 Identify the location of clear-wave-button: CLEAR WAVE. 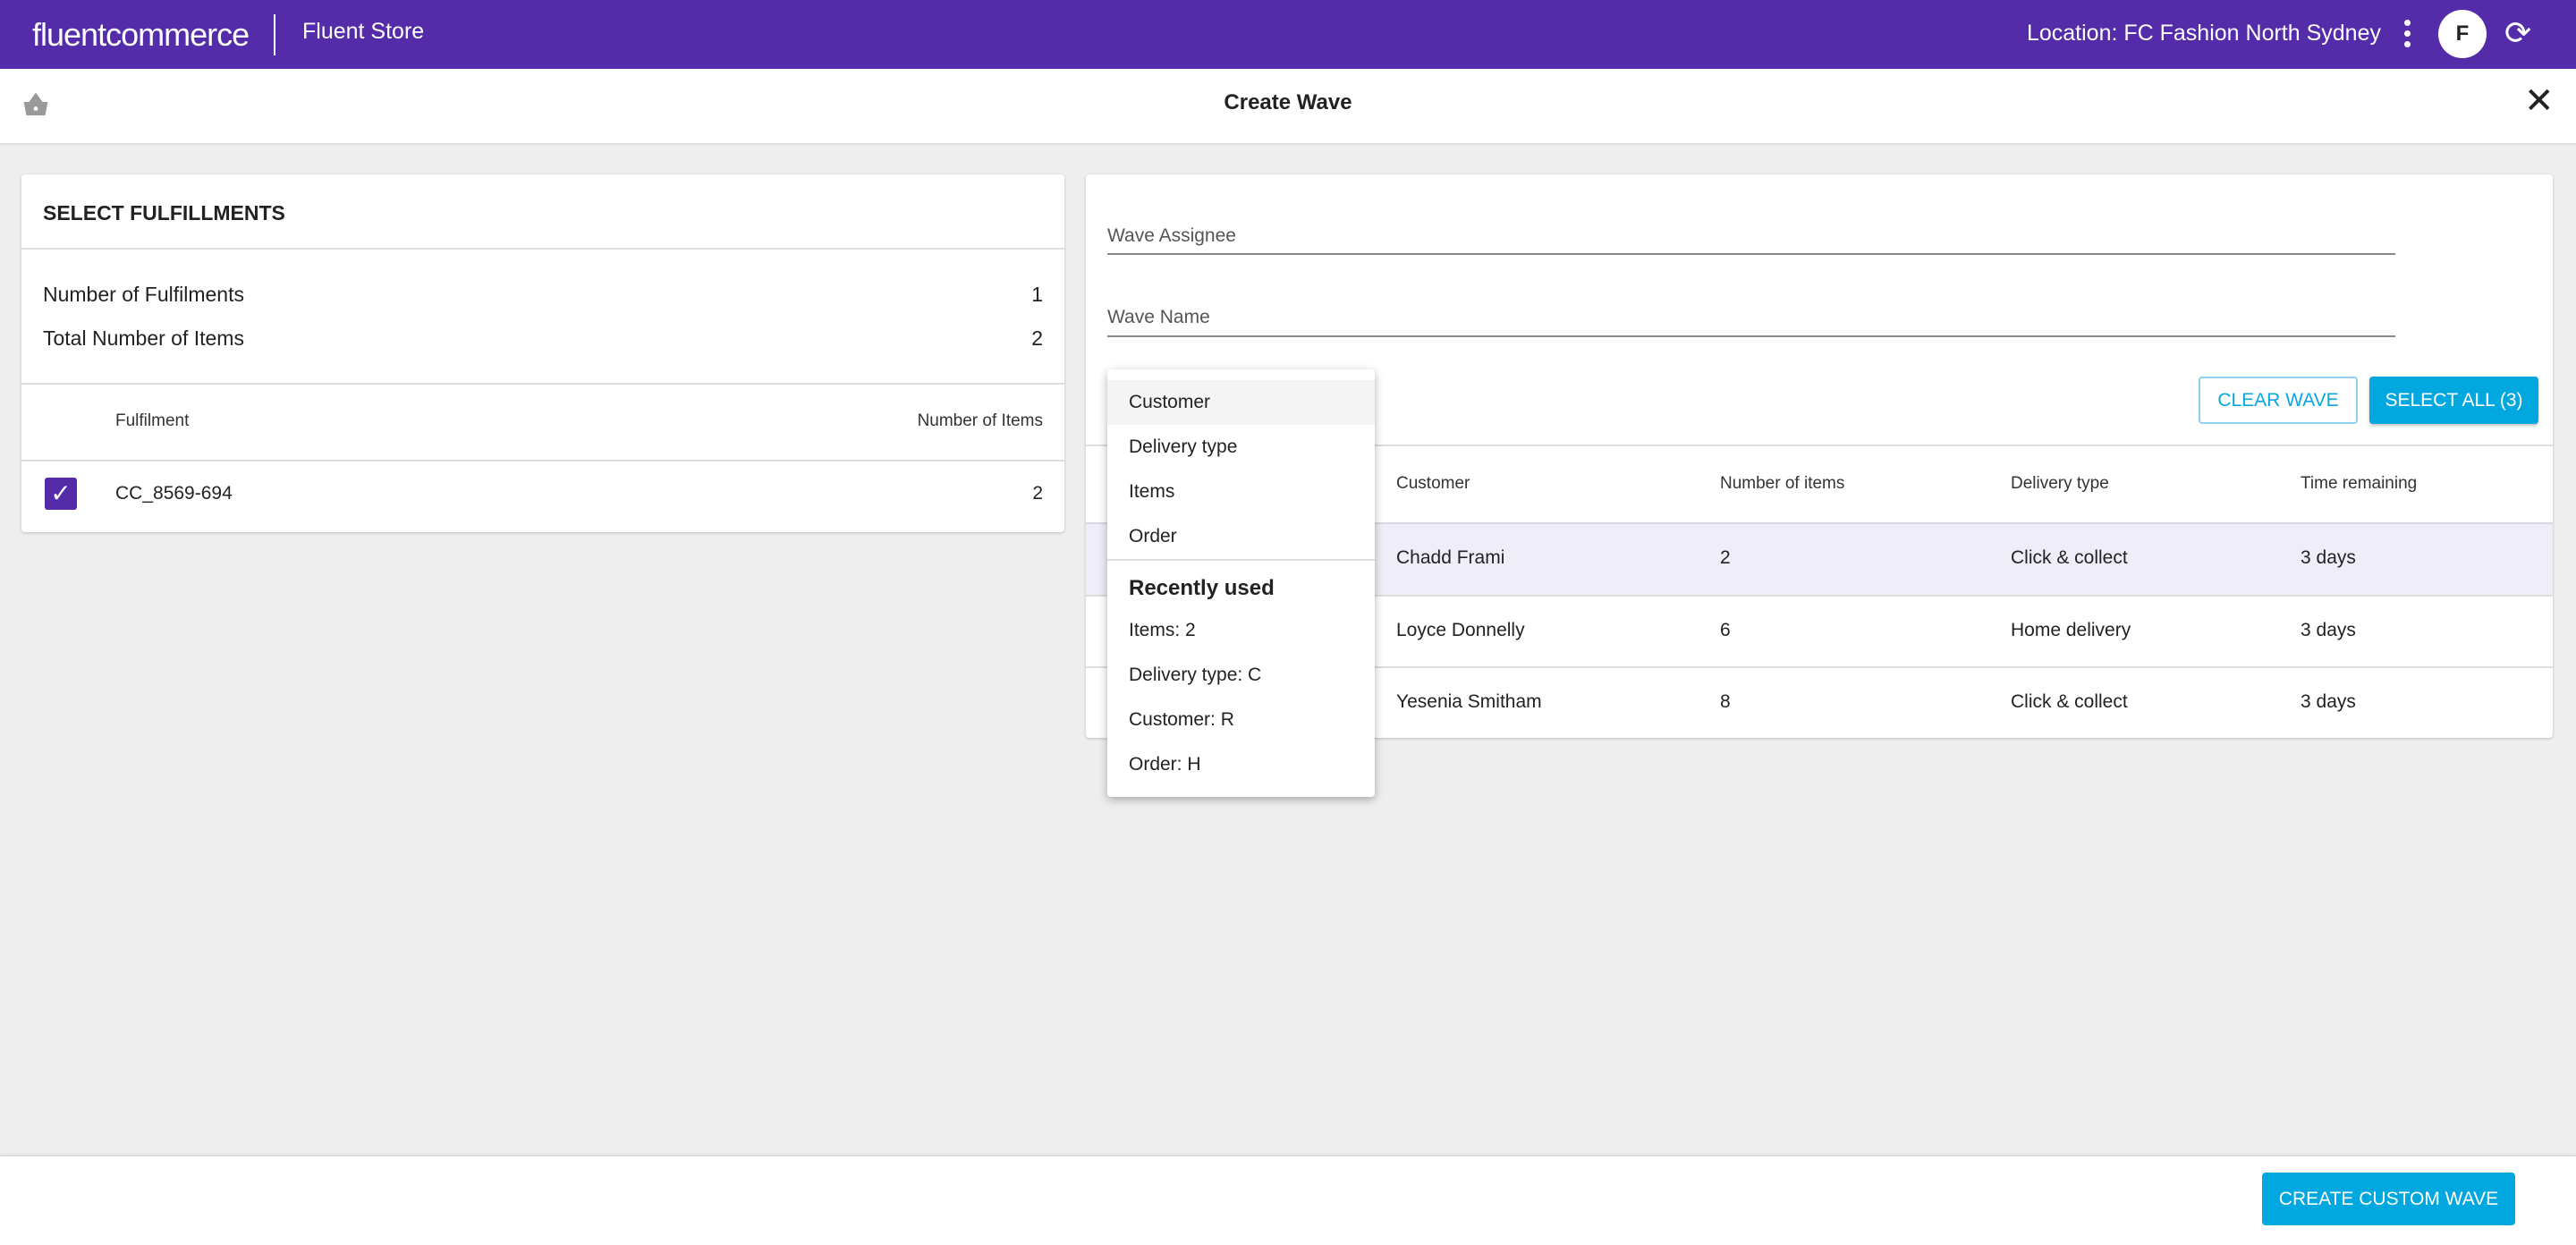
(2278, 401).